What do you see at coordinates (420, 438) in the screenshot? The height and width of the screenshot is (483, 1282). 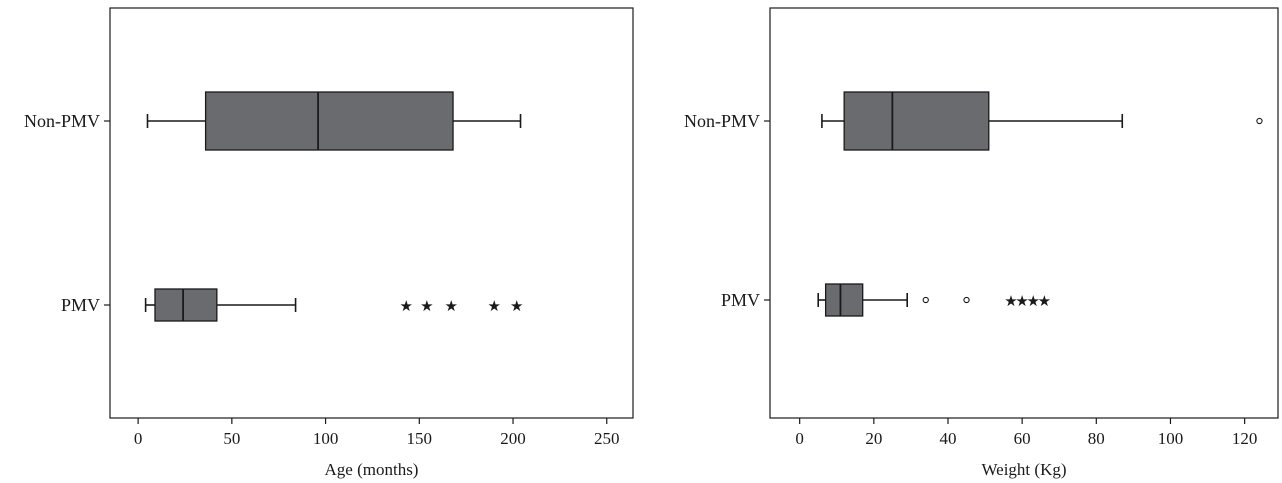 I see `x-tick-label: 150` at bounding box center [420, 438].